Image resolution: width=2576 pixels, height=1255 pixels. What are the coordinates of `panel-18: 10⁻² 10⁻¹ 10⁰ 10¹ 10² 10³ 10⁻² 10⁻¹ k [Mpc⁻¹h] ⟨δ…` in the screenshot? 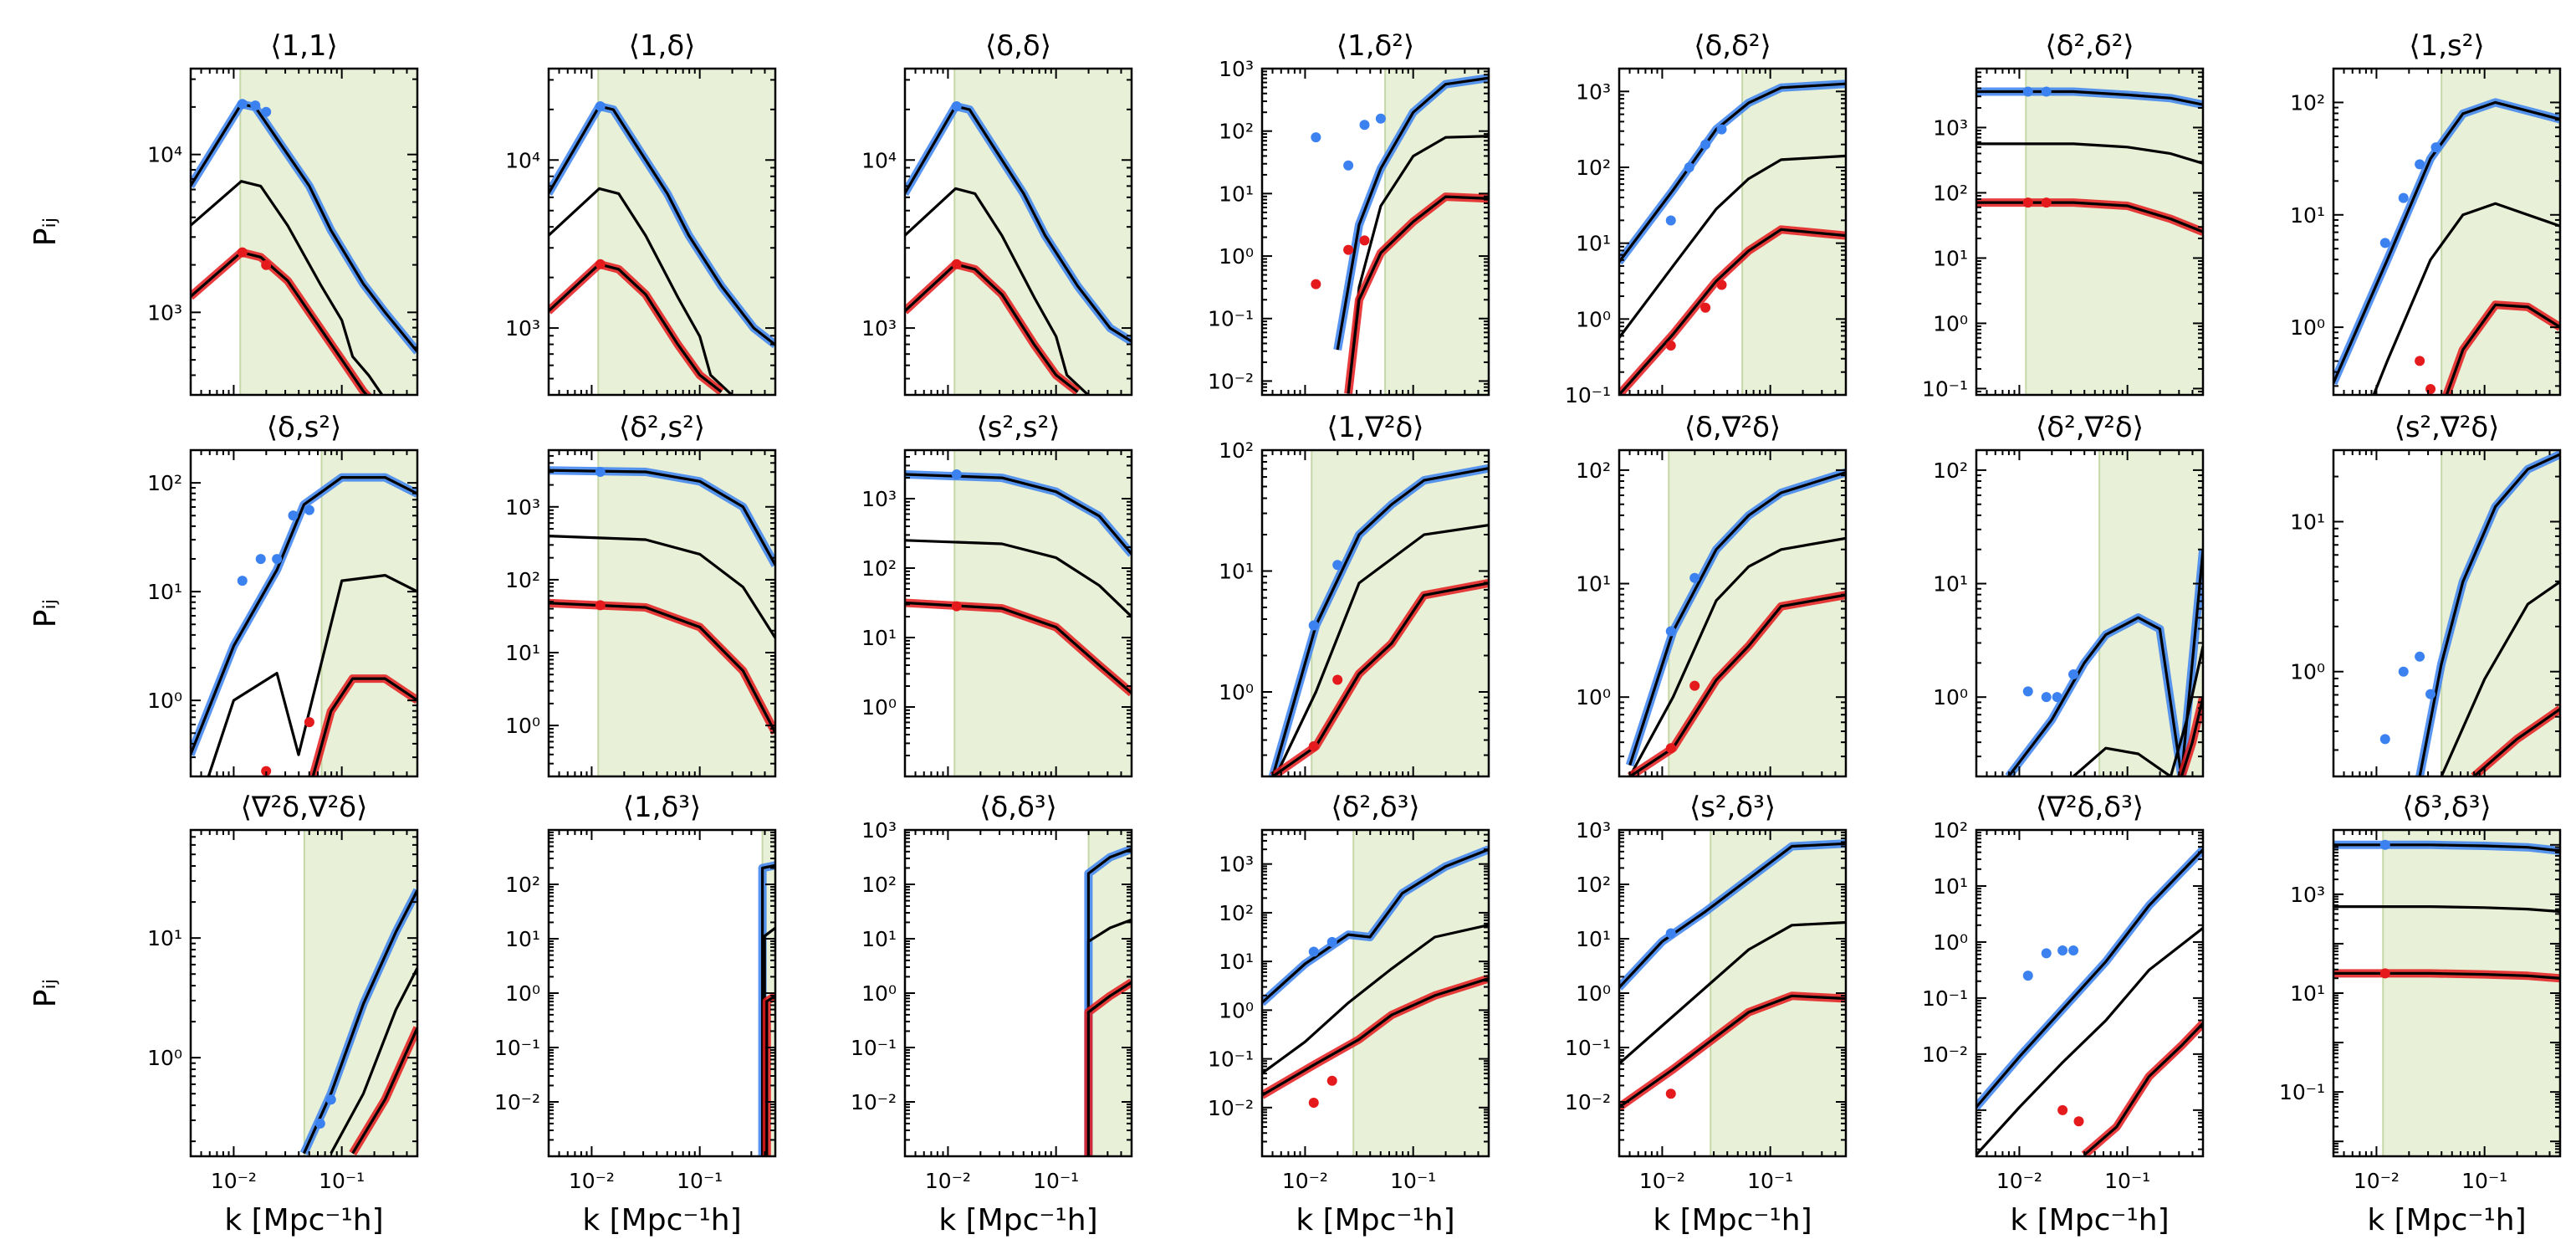 It's located at (1349, 1014).